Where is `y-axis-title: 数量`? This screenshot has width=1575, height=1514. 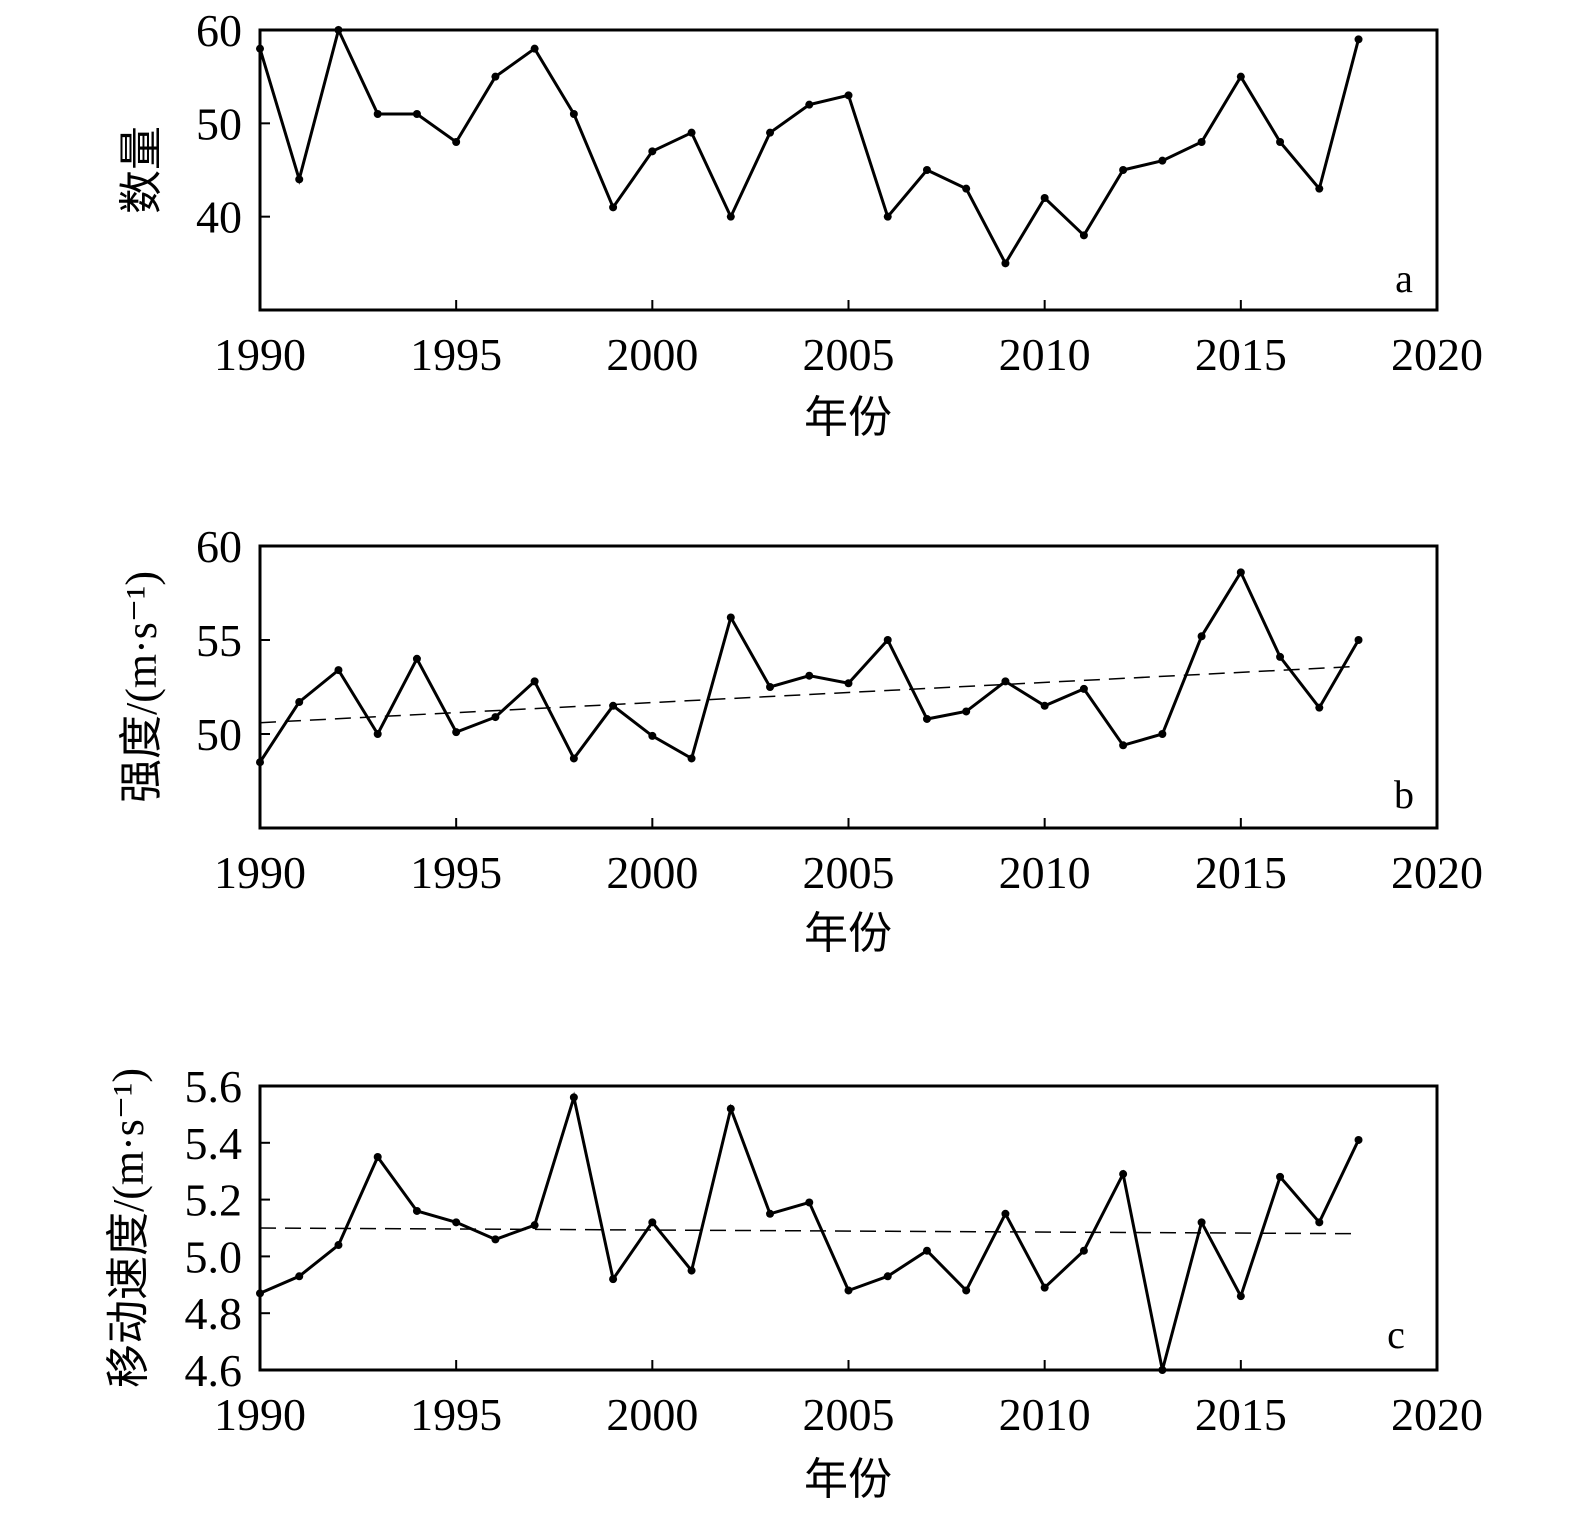
y-axis-title: 数量 is located at coordinates (141, 170).